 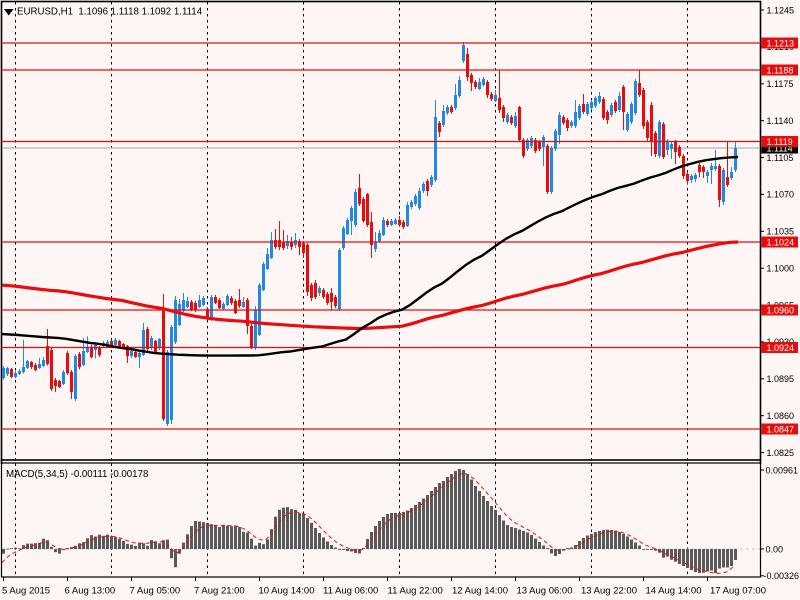 What do you see at coordinates (782, 576) in the screenshot?
I see `svg-text: -0.00326` at bounding box center [782, 576].